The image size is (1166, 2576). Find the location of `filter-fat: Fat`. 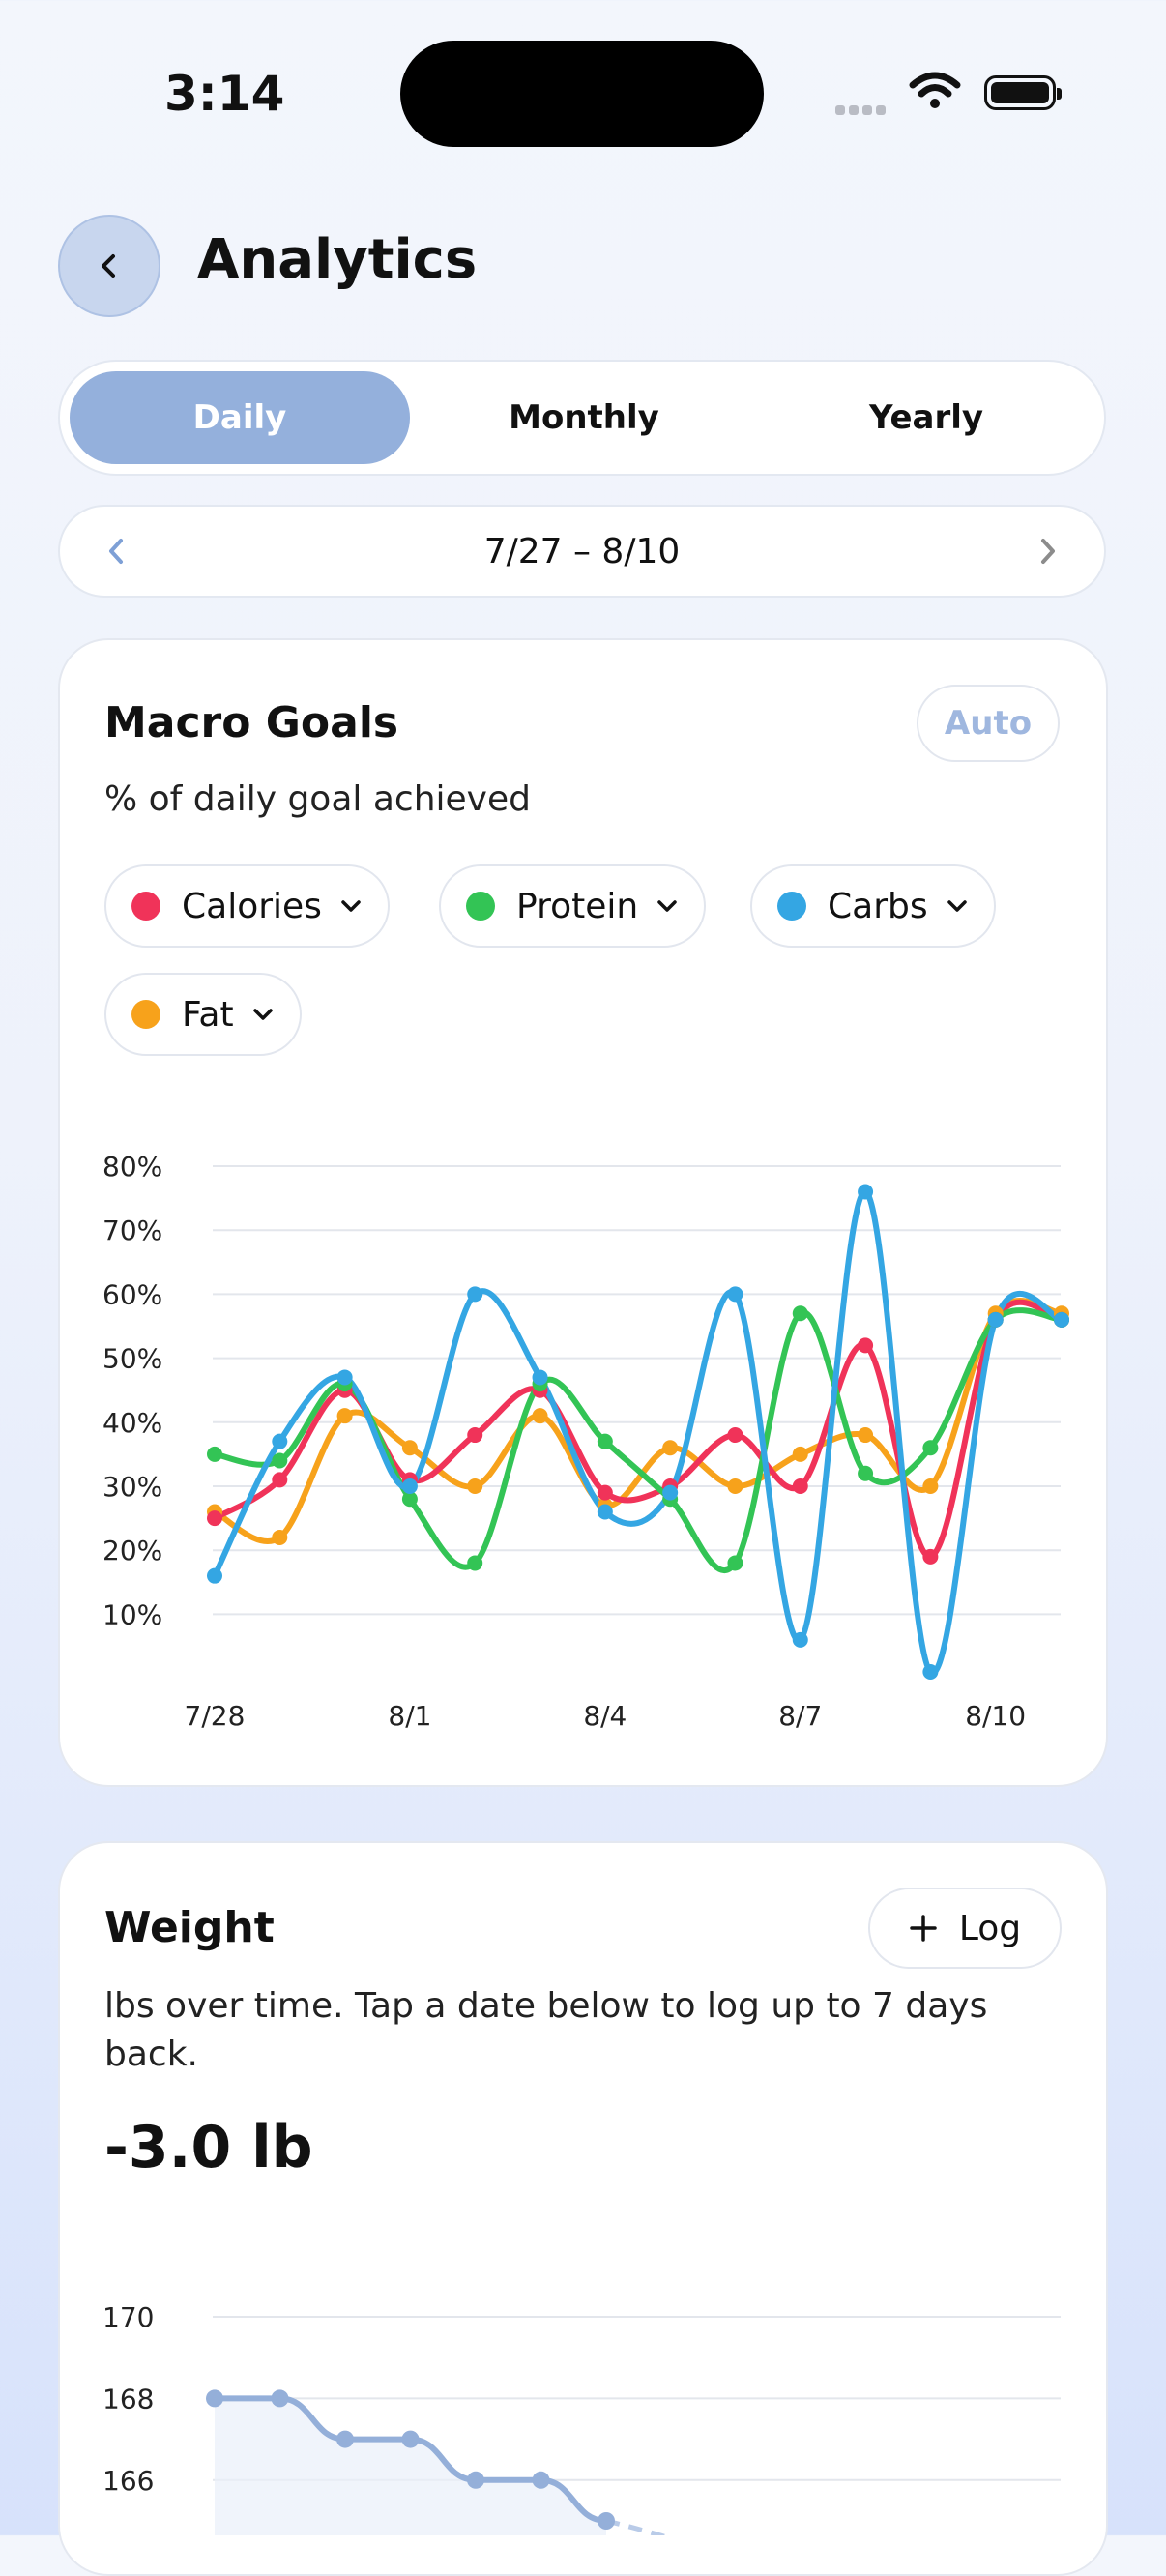

filter-fat: Fat is located at coordinates (203, 1014).